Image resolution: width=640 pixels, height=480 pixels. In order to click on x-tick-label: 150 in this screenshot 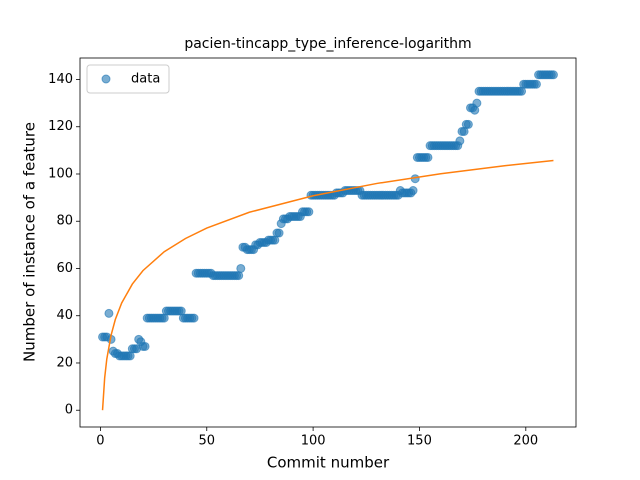, I will do `click(419, 441)`.